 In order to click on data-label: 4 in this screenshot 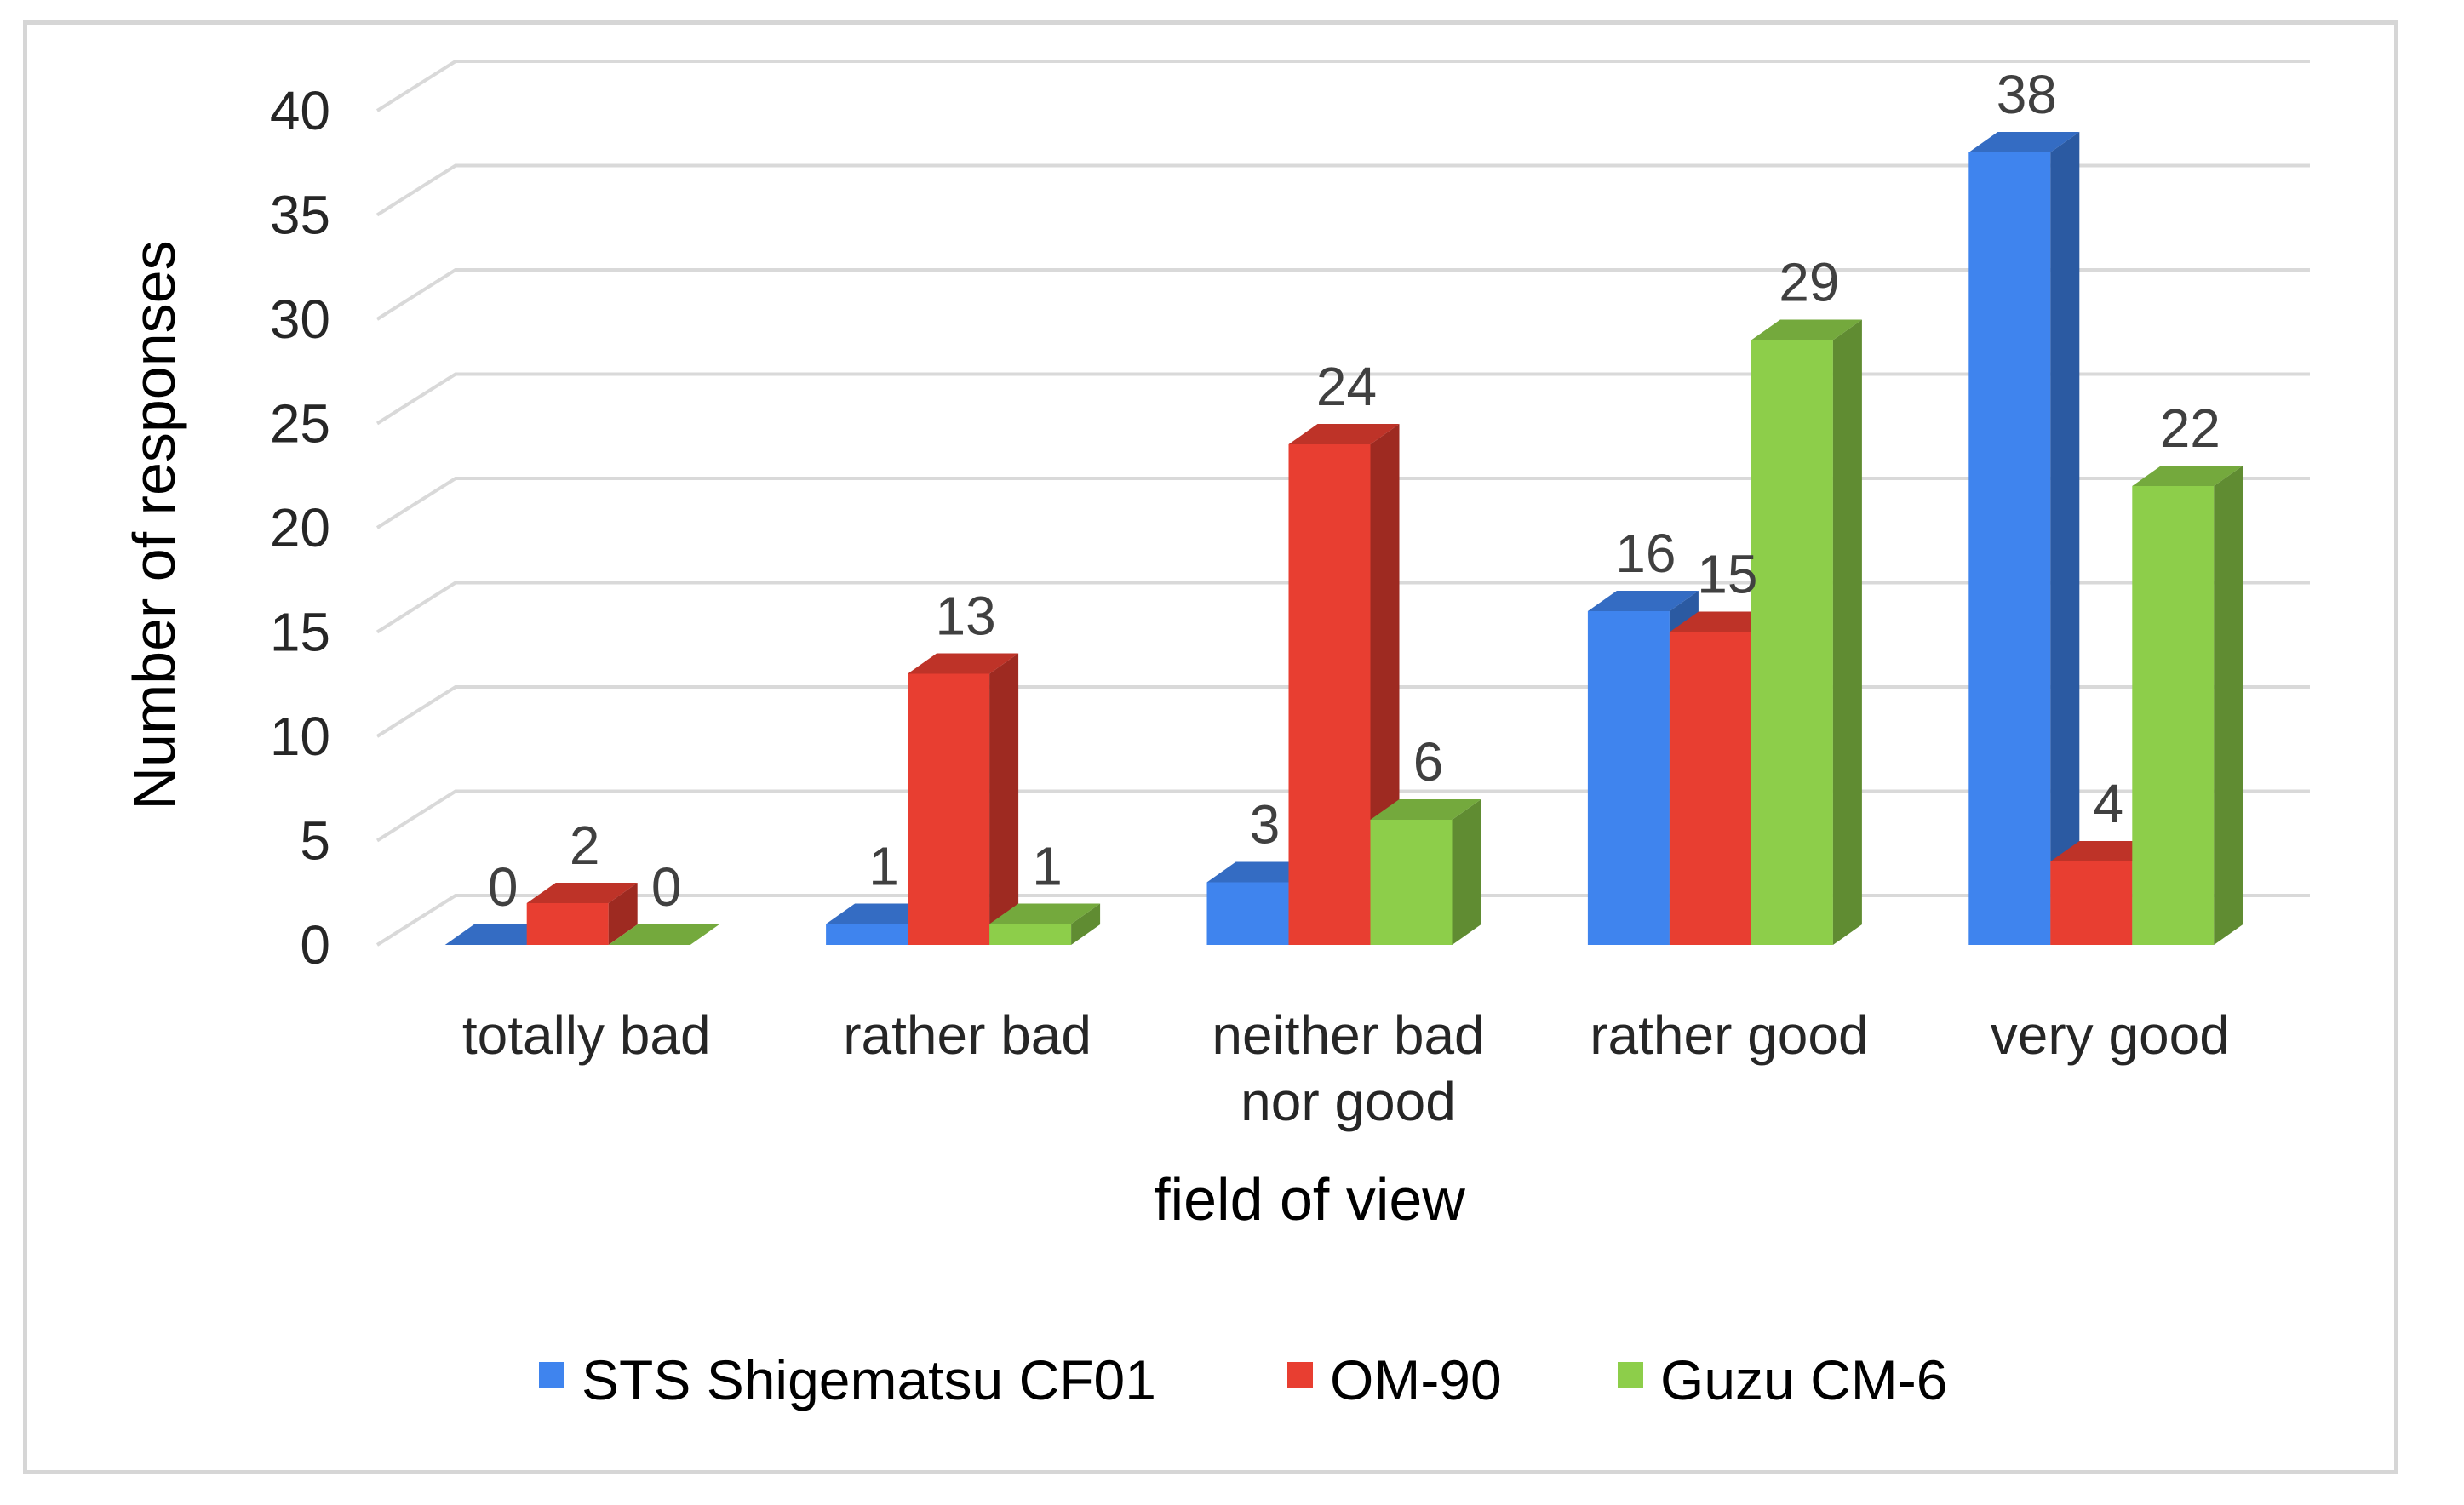, I will do `click(2109, 803)`.